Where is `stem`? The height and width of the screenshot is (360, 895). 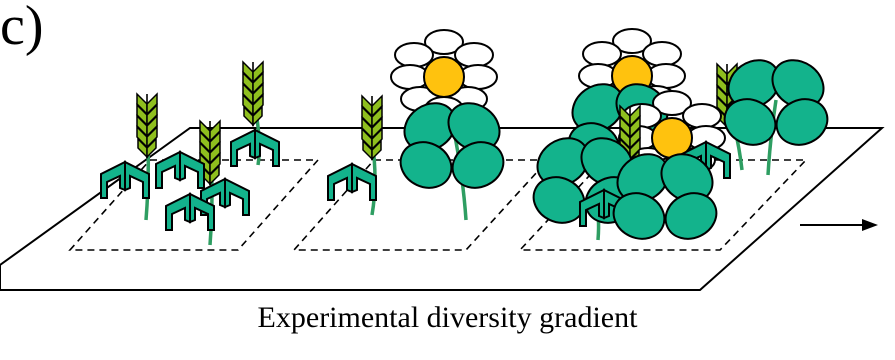 stem is located at coordinates (772, 137).